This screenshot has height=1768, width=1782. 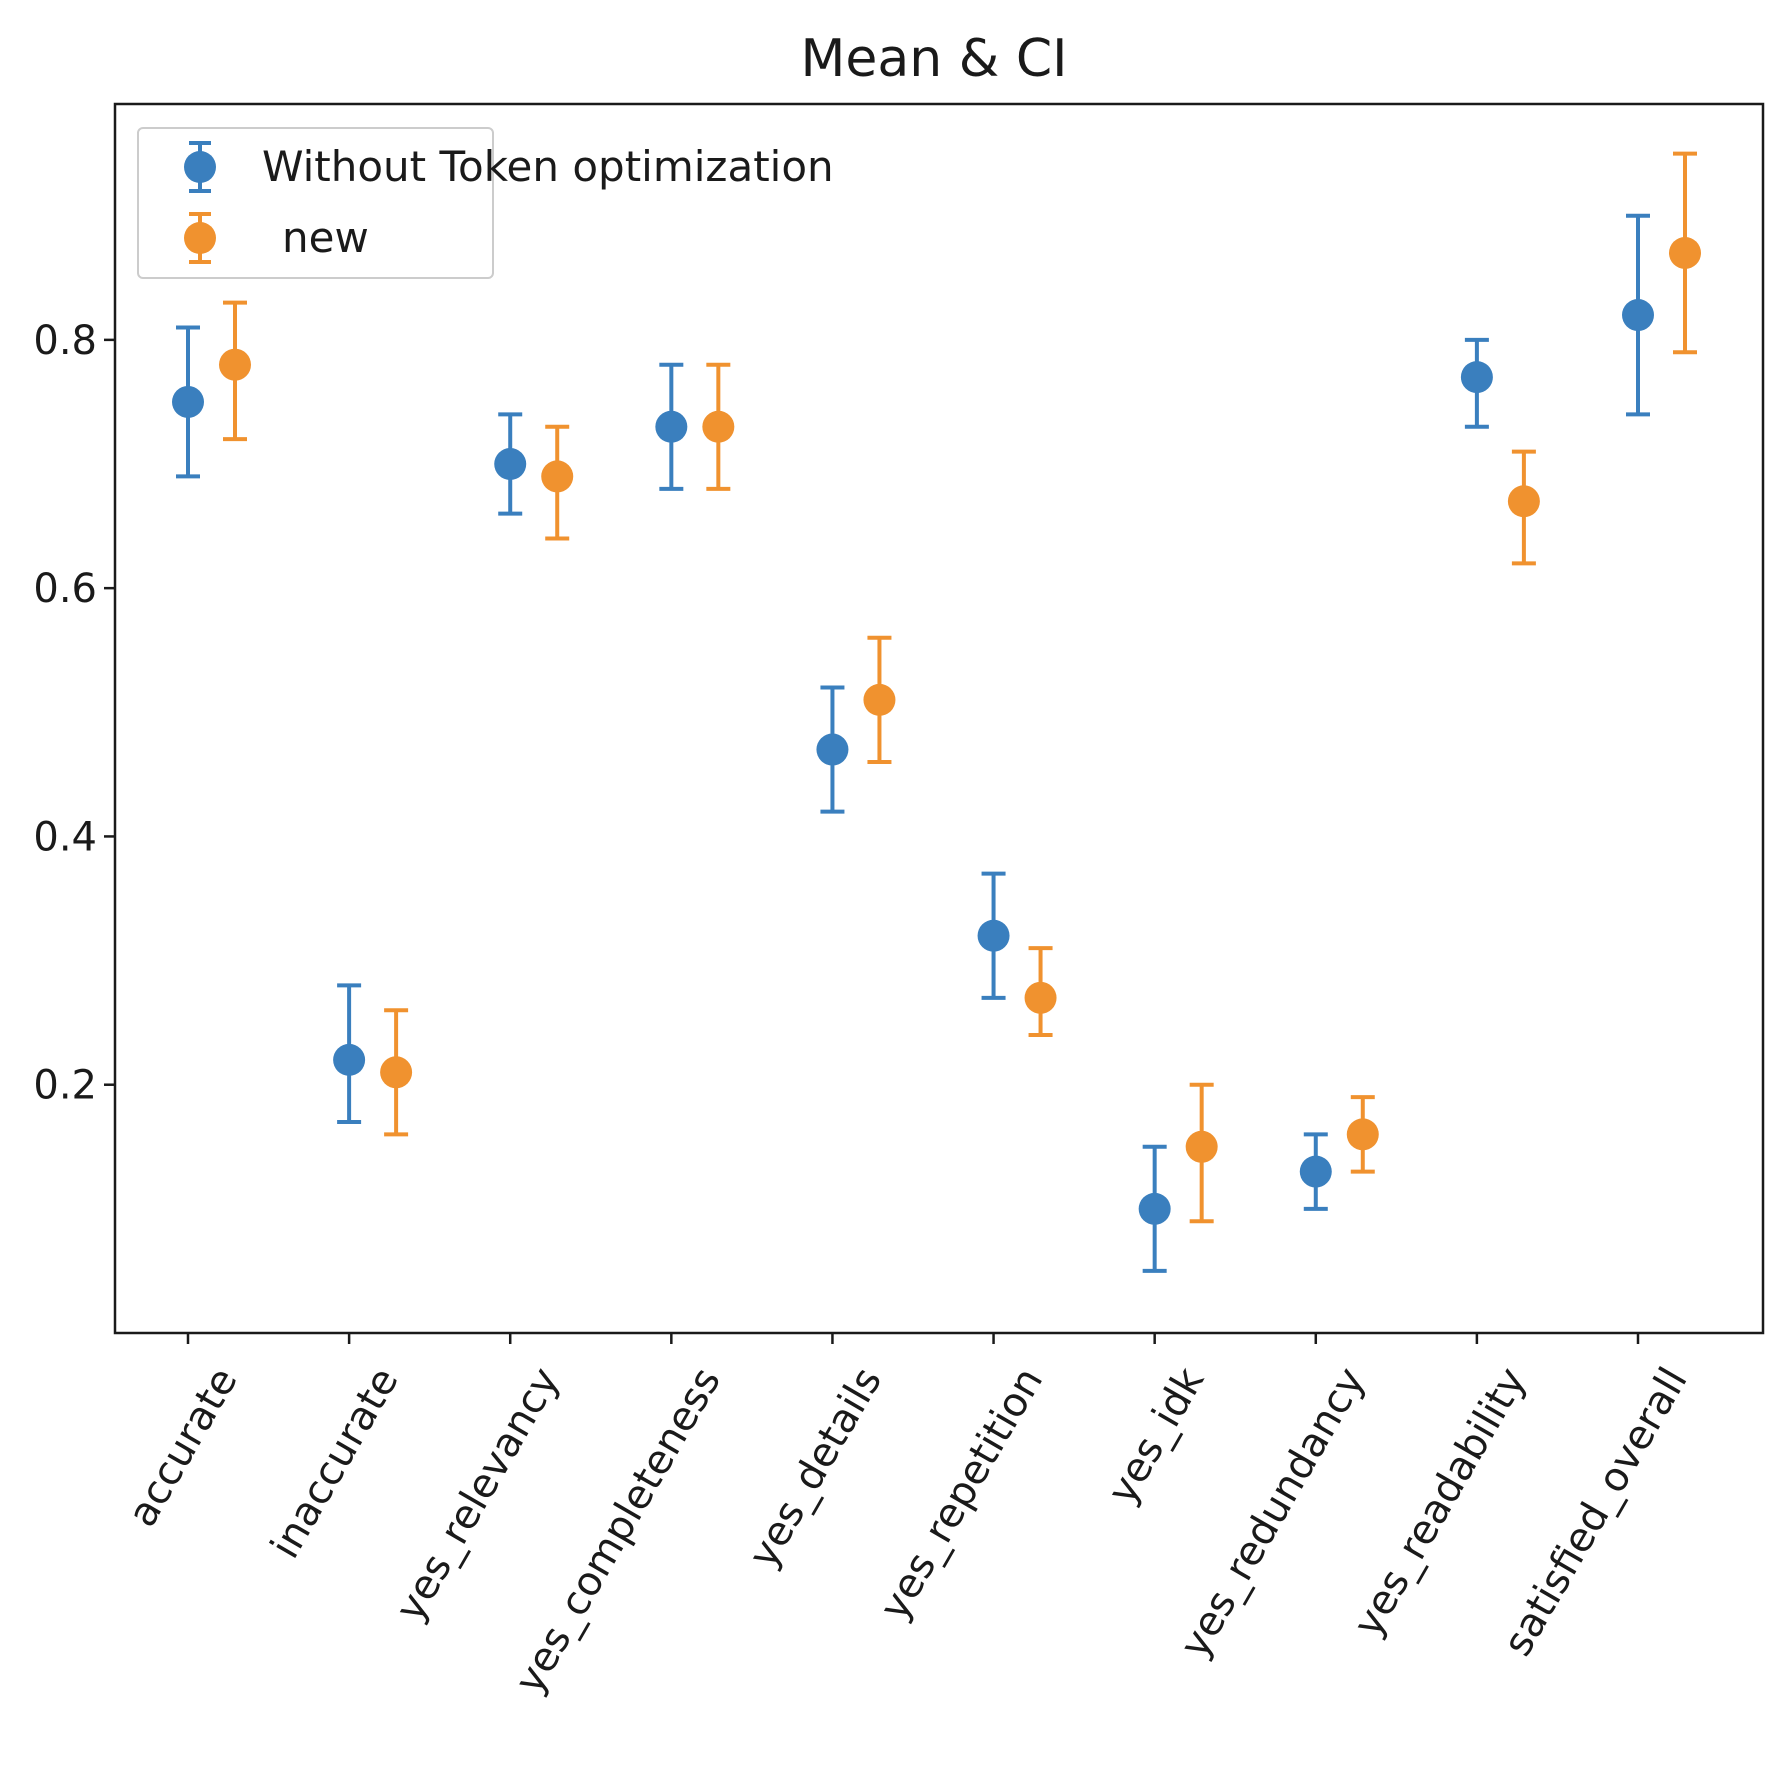 I want to click on y-tick-label: 0.2, so click(x=65, y=1086).